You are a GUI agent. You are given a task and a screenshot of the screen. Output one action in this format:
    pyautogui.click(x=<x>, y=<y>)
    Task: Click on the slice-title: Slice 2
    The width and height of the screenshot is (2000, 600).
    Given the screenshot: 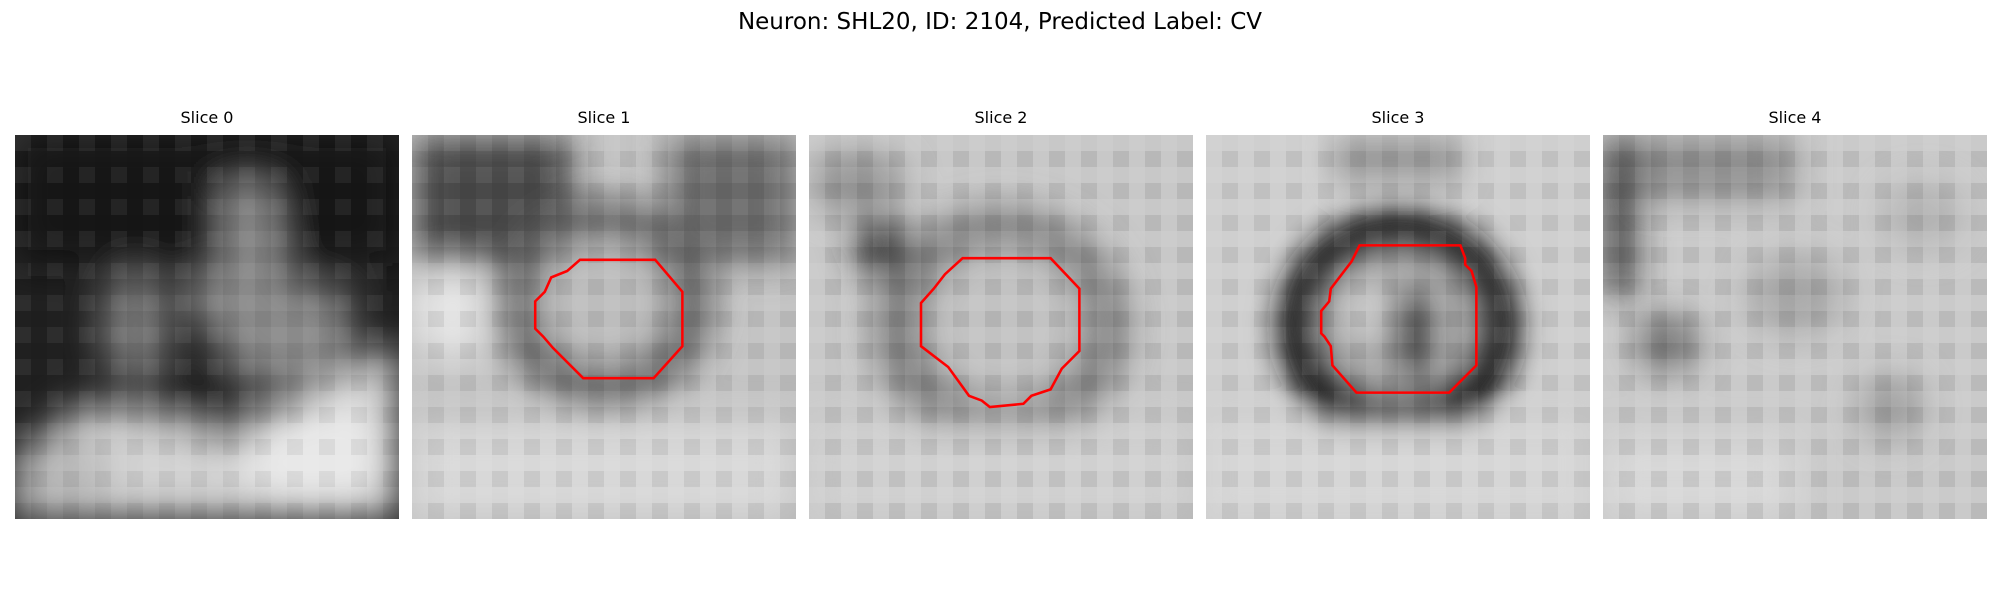 What is the action you would take?
    pyautogui.click(x=1001, y=117)
    